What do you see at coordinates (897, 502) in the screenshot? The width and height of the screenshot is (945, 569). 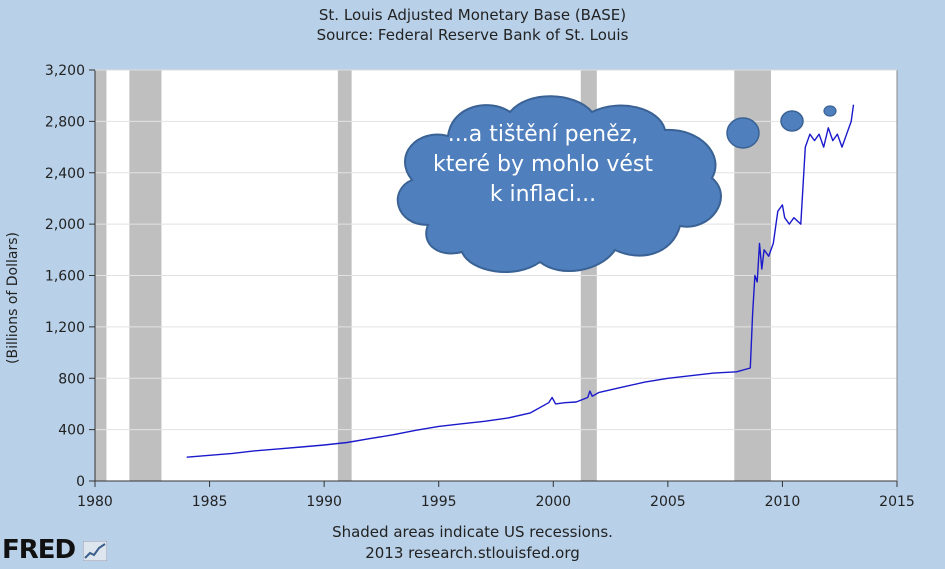 I see `x-tick-label: 2015` at bounding box center [897, 502].